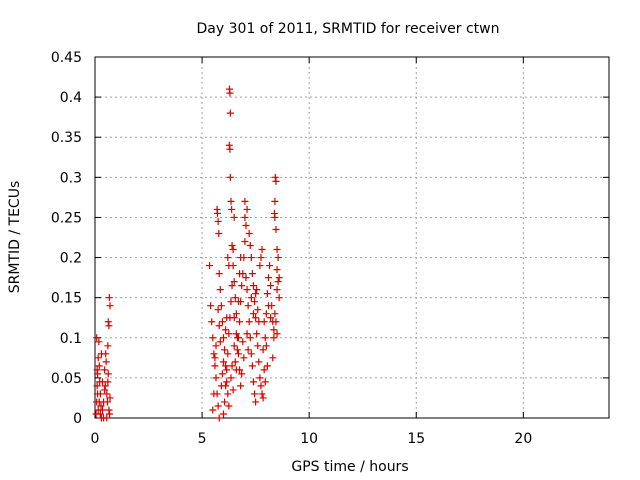 The width and height of the screenshot is (640, 480). Describe the element at coordinates (71, 259) in the screenshot. I see `y-tick-label: 0.2` at that location.